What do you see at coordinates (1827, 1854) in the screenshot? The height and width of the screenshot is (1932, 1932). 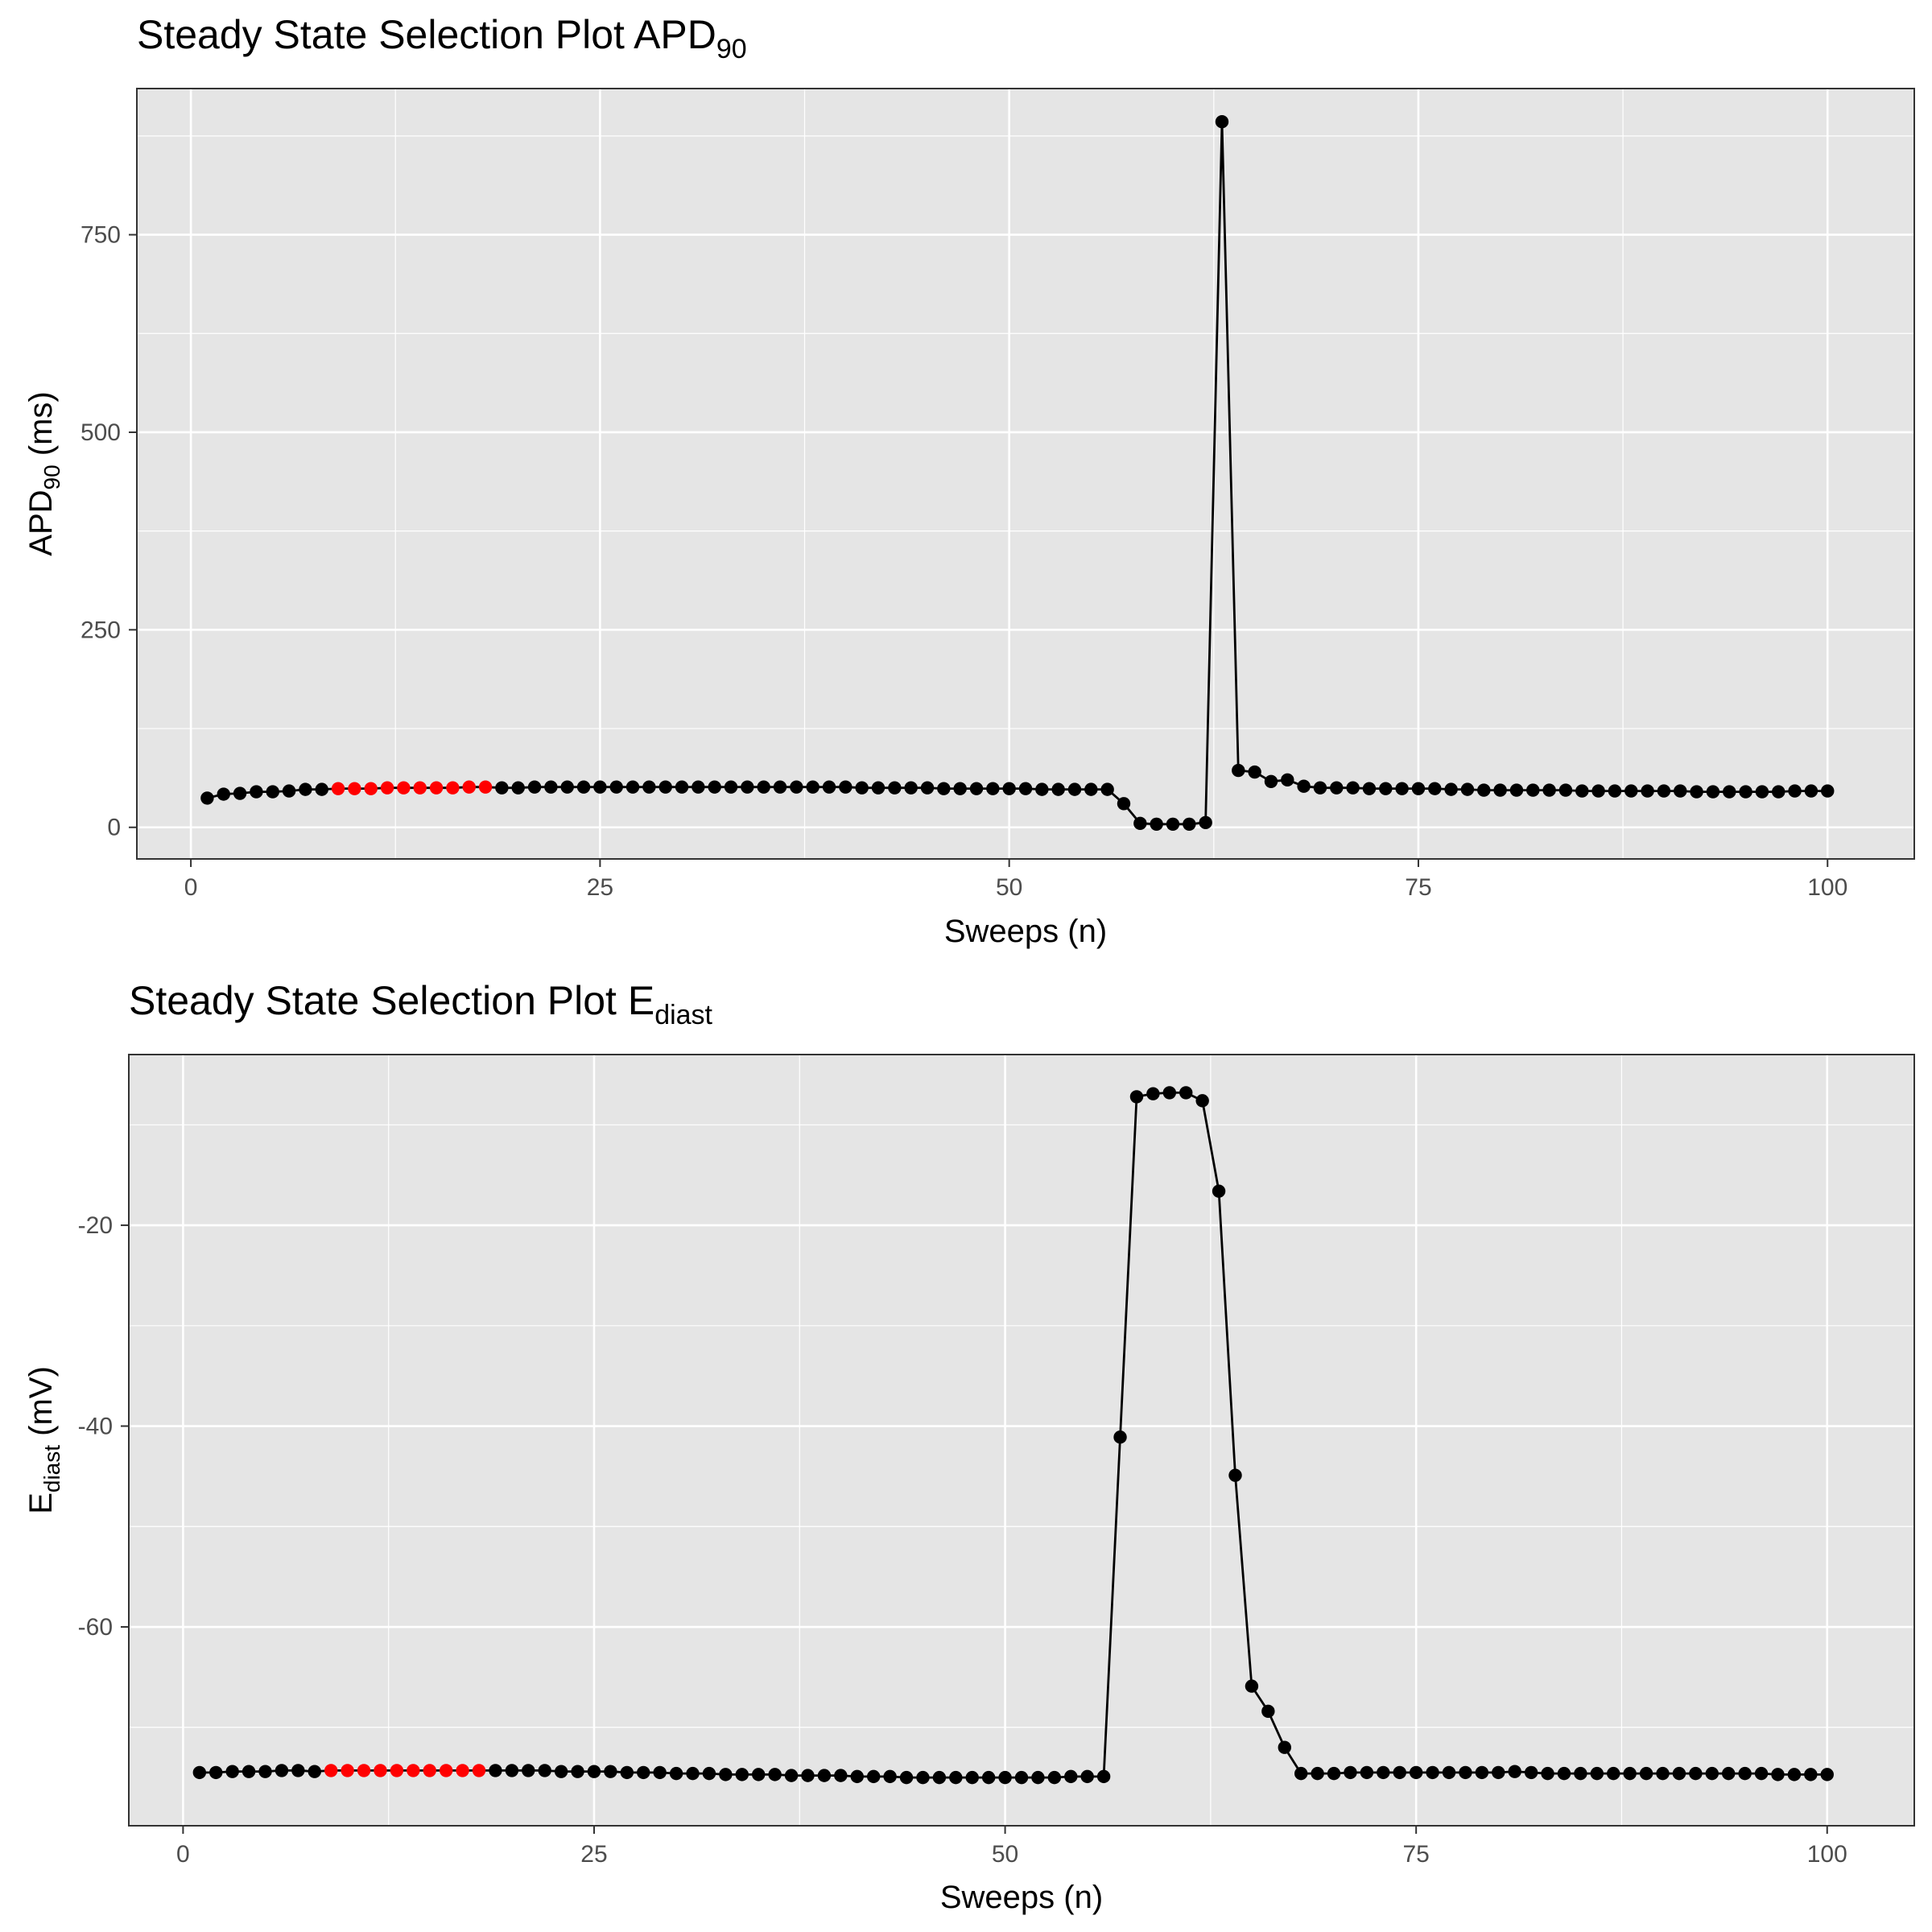 I see `x-tick-label: 100` at bounding box center [1827, 1854].